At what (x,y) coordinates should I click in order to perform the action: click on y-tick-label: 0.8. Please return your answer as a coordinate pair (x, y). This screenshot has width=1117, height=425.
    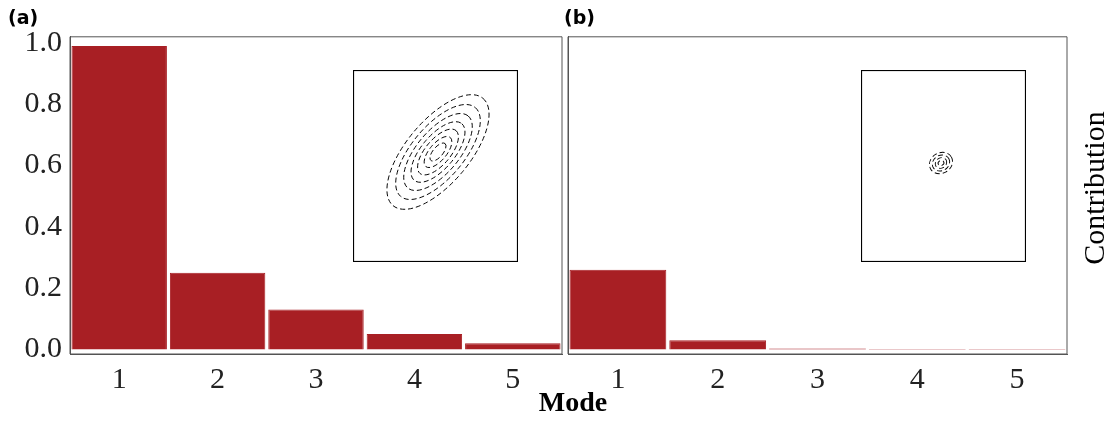
    Looking at the image, I should click on (43, 102).